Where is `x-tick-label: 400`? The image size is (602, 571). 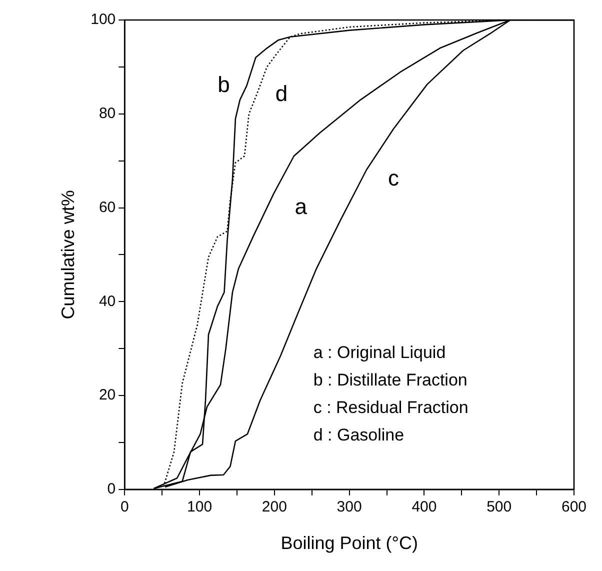
x-tick-label: 400 is located at coordinates (424, 507).